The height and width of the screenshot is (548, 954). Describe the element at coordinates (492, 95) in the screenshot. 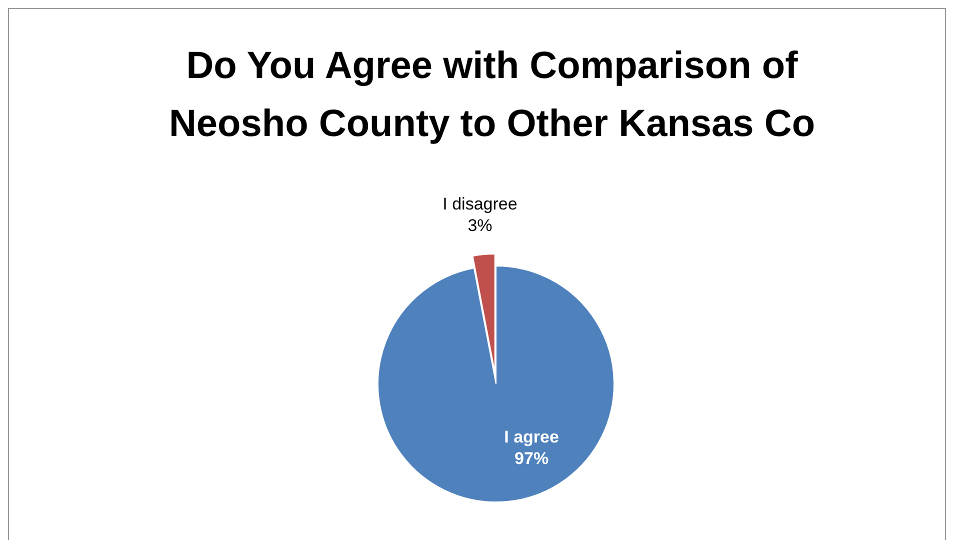

I see `chart-title: Do You Agree with Comparison of Neosho County to Other Kansas Co` at that location.